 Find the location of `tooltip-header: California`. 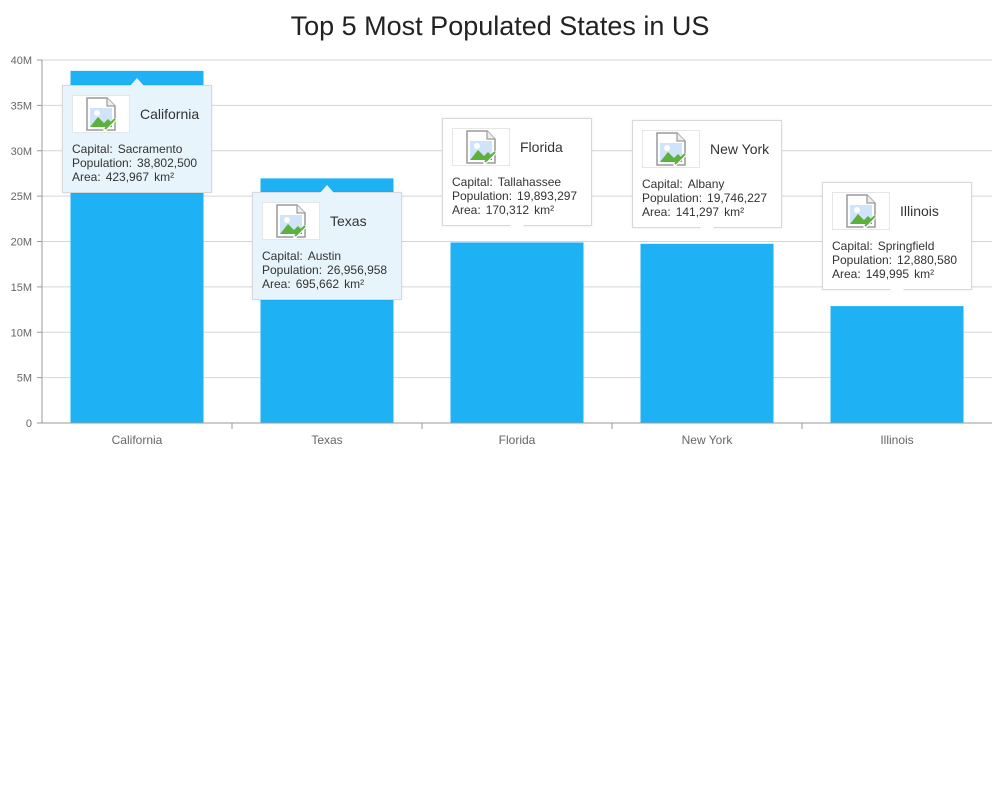

tooltip-header: California is located at coordinates (137, 113).